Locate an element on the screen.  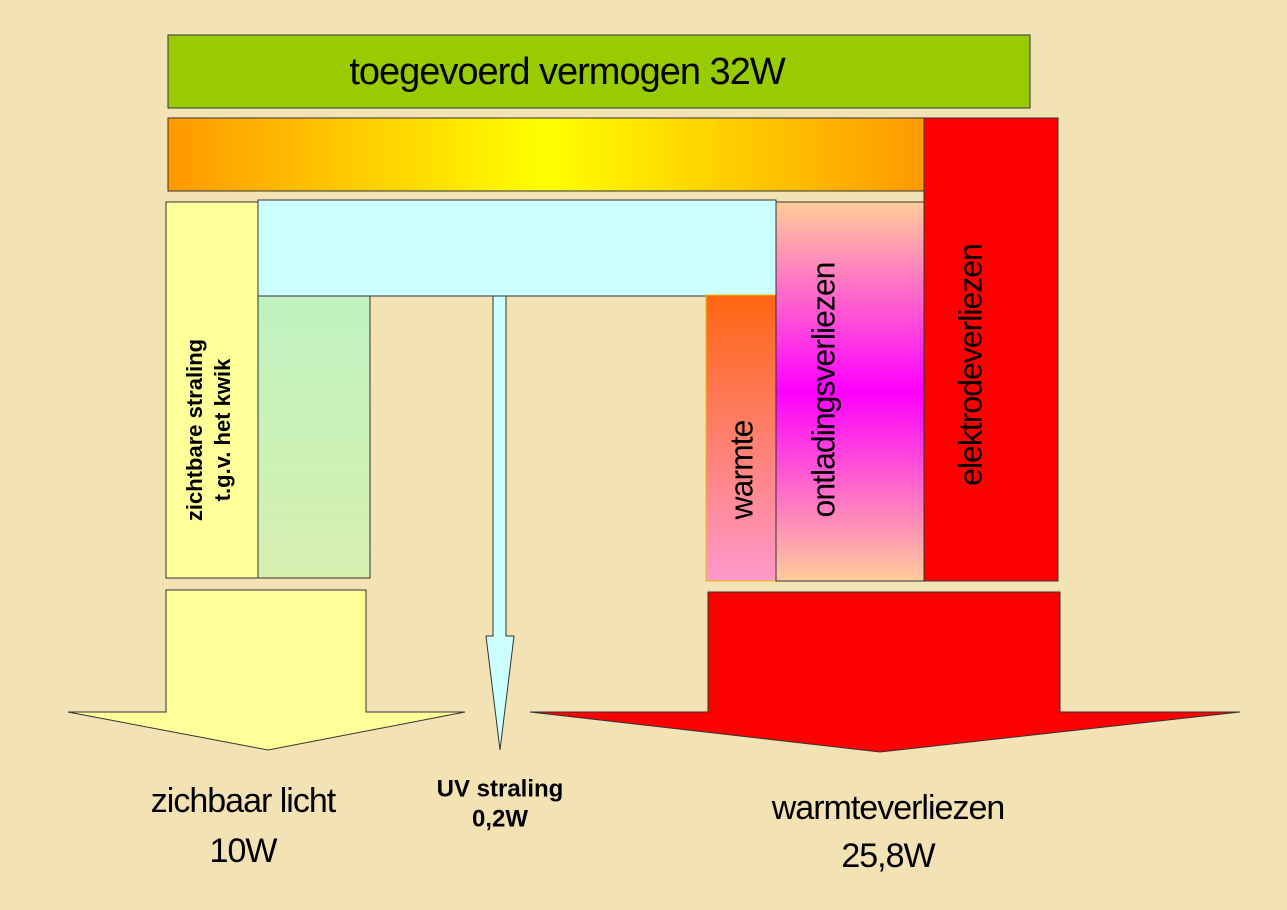
discharge-block is located at coordinates (850, 391).